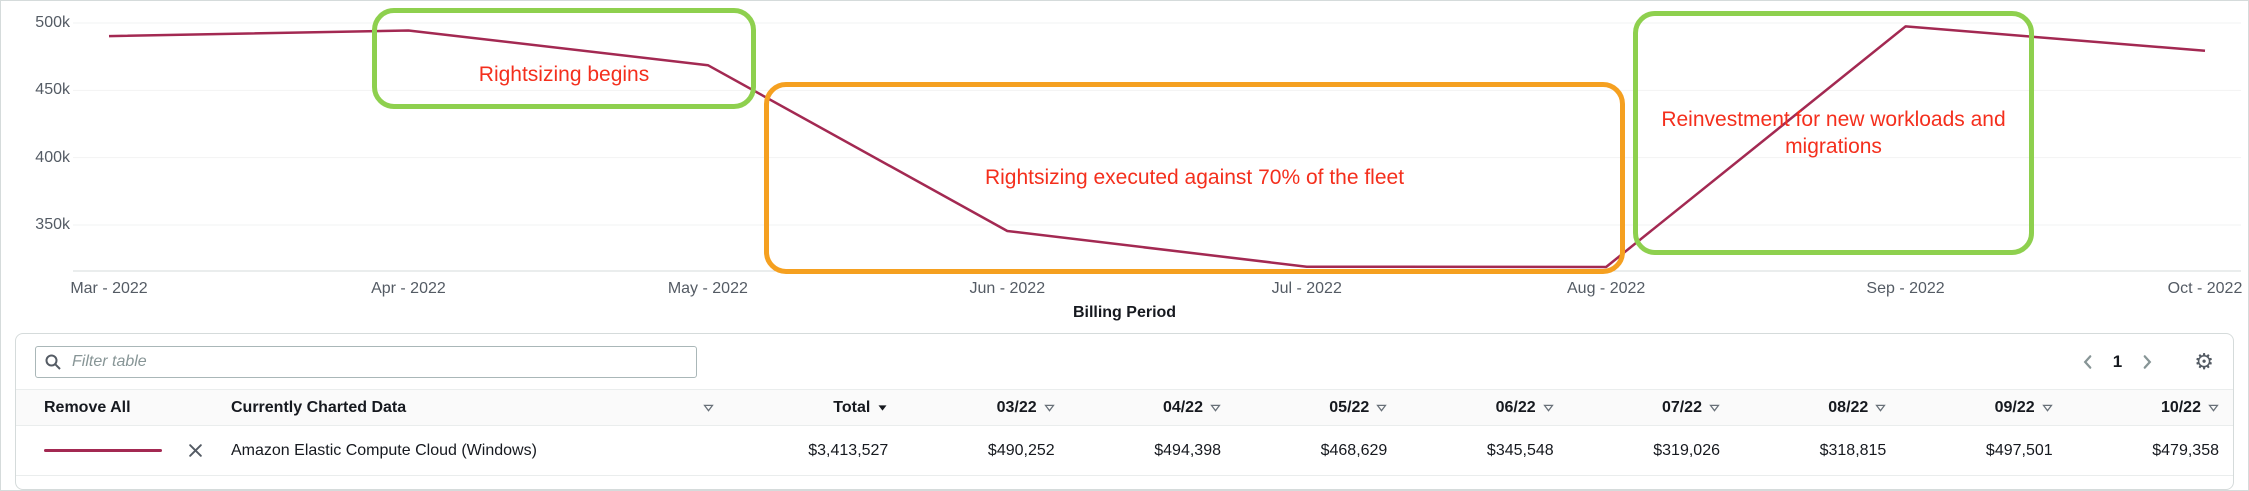 The height and width of the screenshot is (491, 2249). Describe the element at coordinates (1484, 408) in the screenshot. I see `column-header-06-22: 06/22` at that location.